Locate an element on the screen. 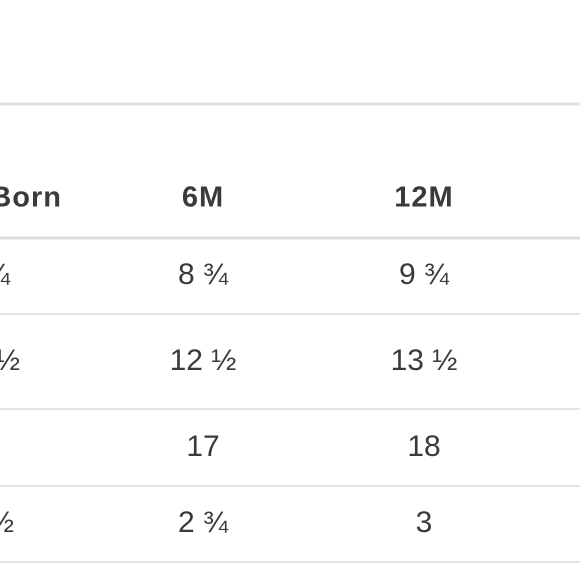 Image resolution: width=580 pixels, height=580 pixels. table-cell: 2 ¾ is located at coordinates (203, 522).